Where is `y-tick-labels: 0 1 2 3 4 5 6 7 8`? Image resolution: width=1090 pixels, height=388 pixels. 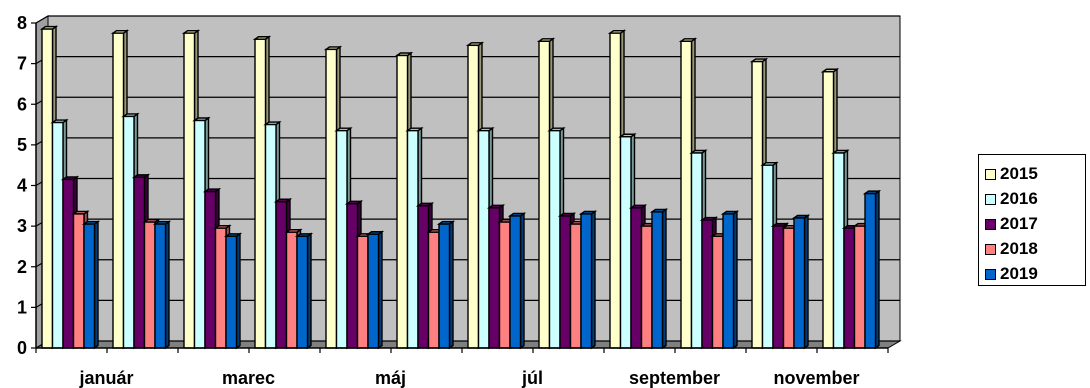 y-tick-labels: 0 1 2 3 4 5 6 7 8 is located at coordinates (22, 185).